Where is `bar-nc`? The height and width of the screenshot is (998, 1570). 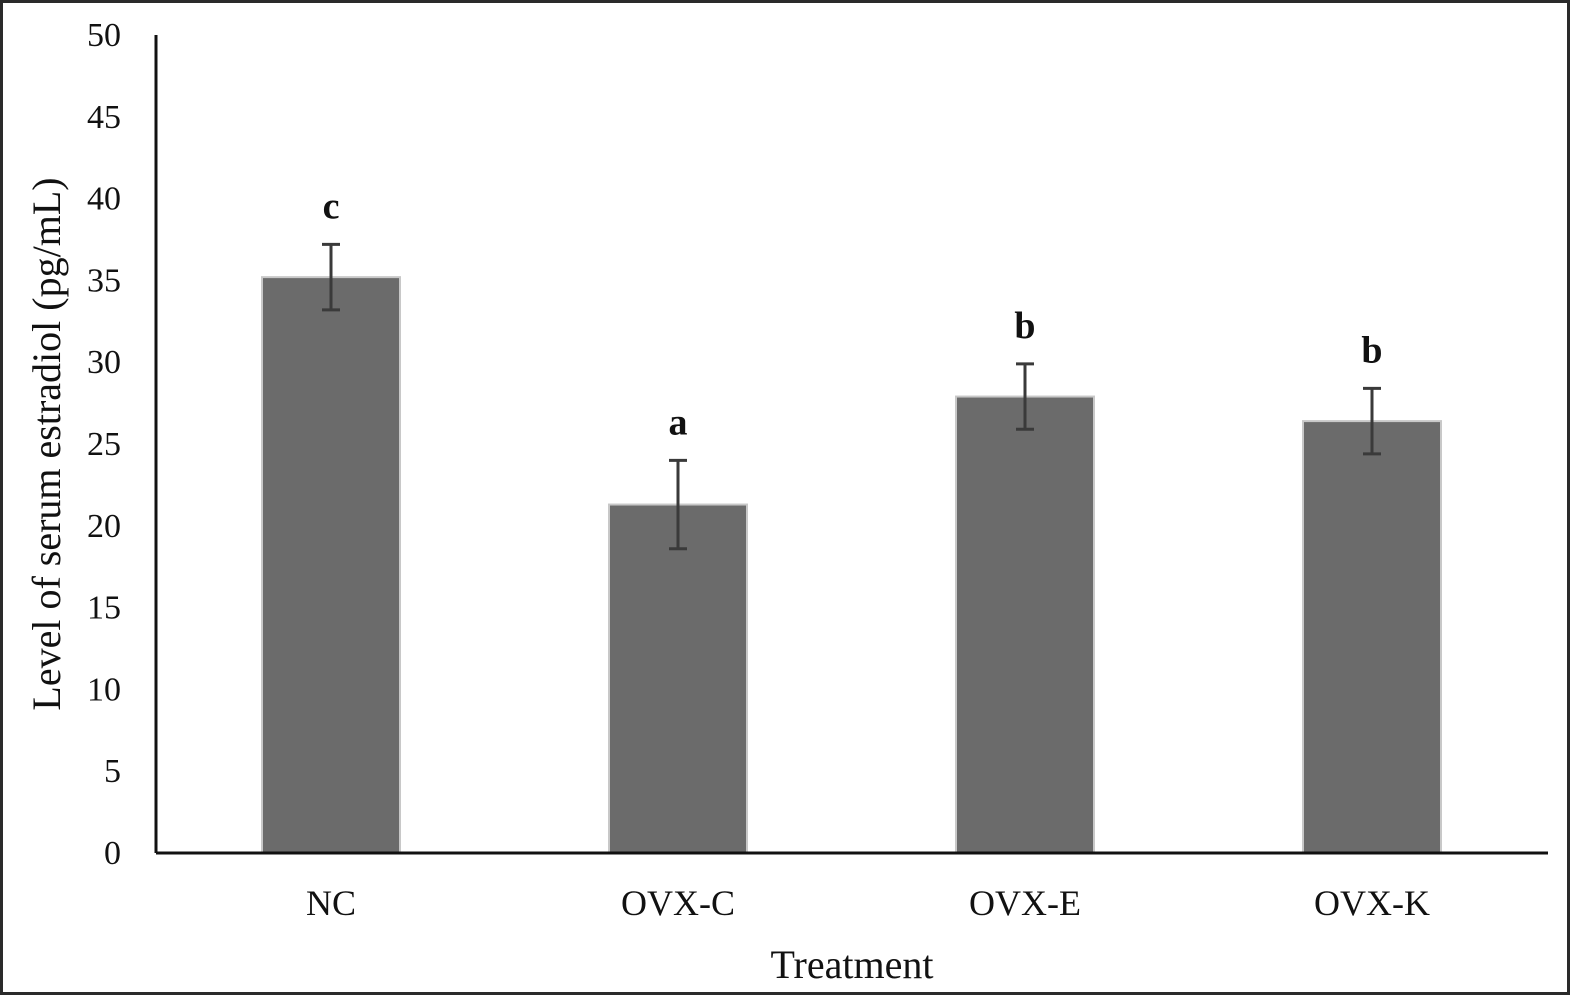
bar-nc is located at coordinates (331, 565).